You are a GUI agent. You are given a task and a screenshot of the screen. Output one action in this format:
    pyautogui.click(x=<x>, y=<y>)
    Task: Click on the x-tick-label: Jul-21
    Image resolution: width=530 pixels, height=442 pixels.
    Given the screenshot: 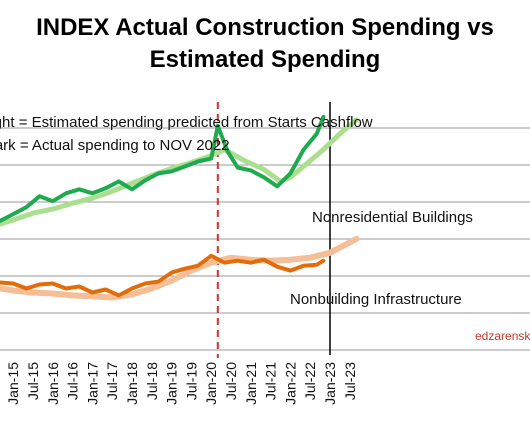 What is the action you would take?
    pyautogui.click(x=271, y=381)
    